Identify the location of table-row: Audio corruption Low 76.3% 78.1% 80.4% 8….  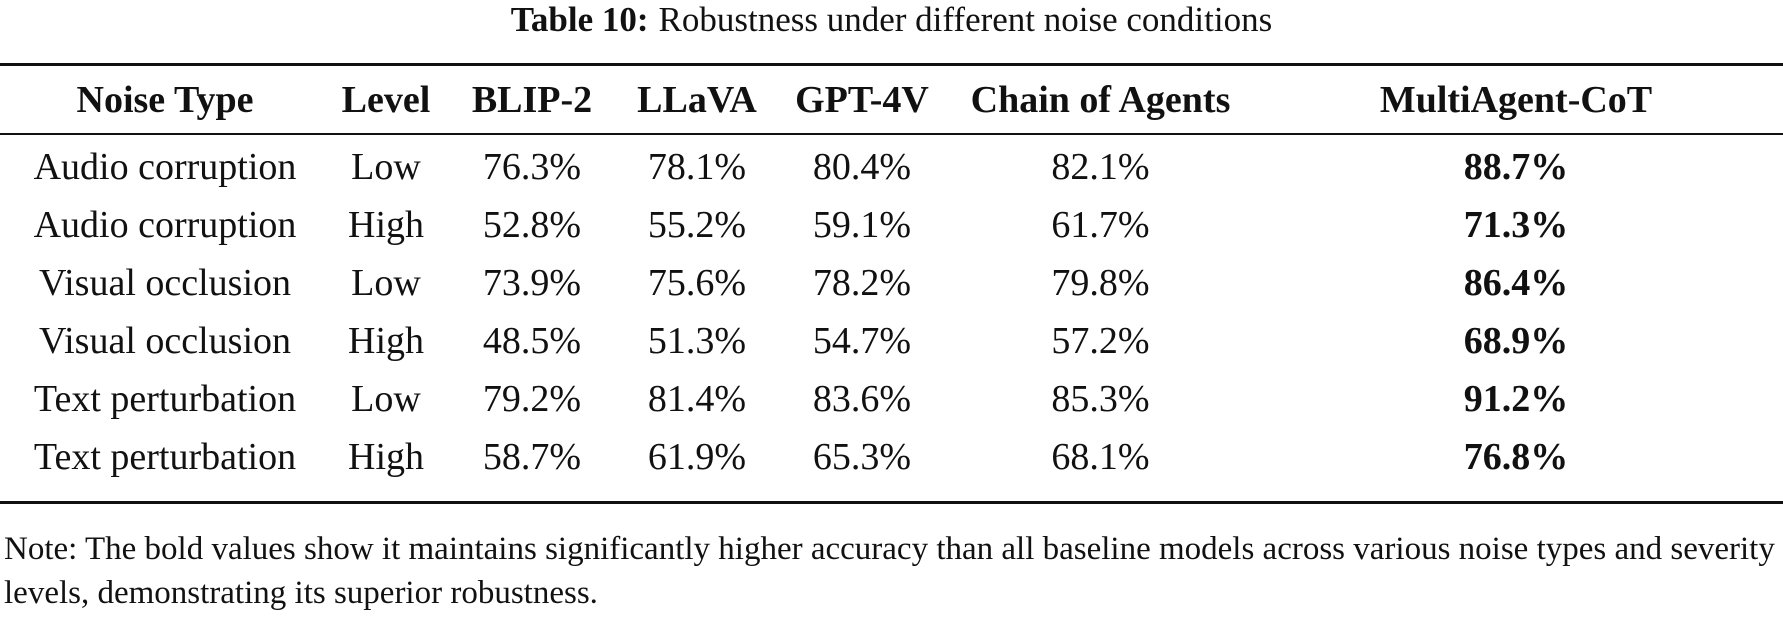
(891, 165).